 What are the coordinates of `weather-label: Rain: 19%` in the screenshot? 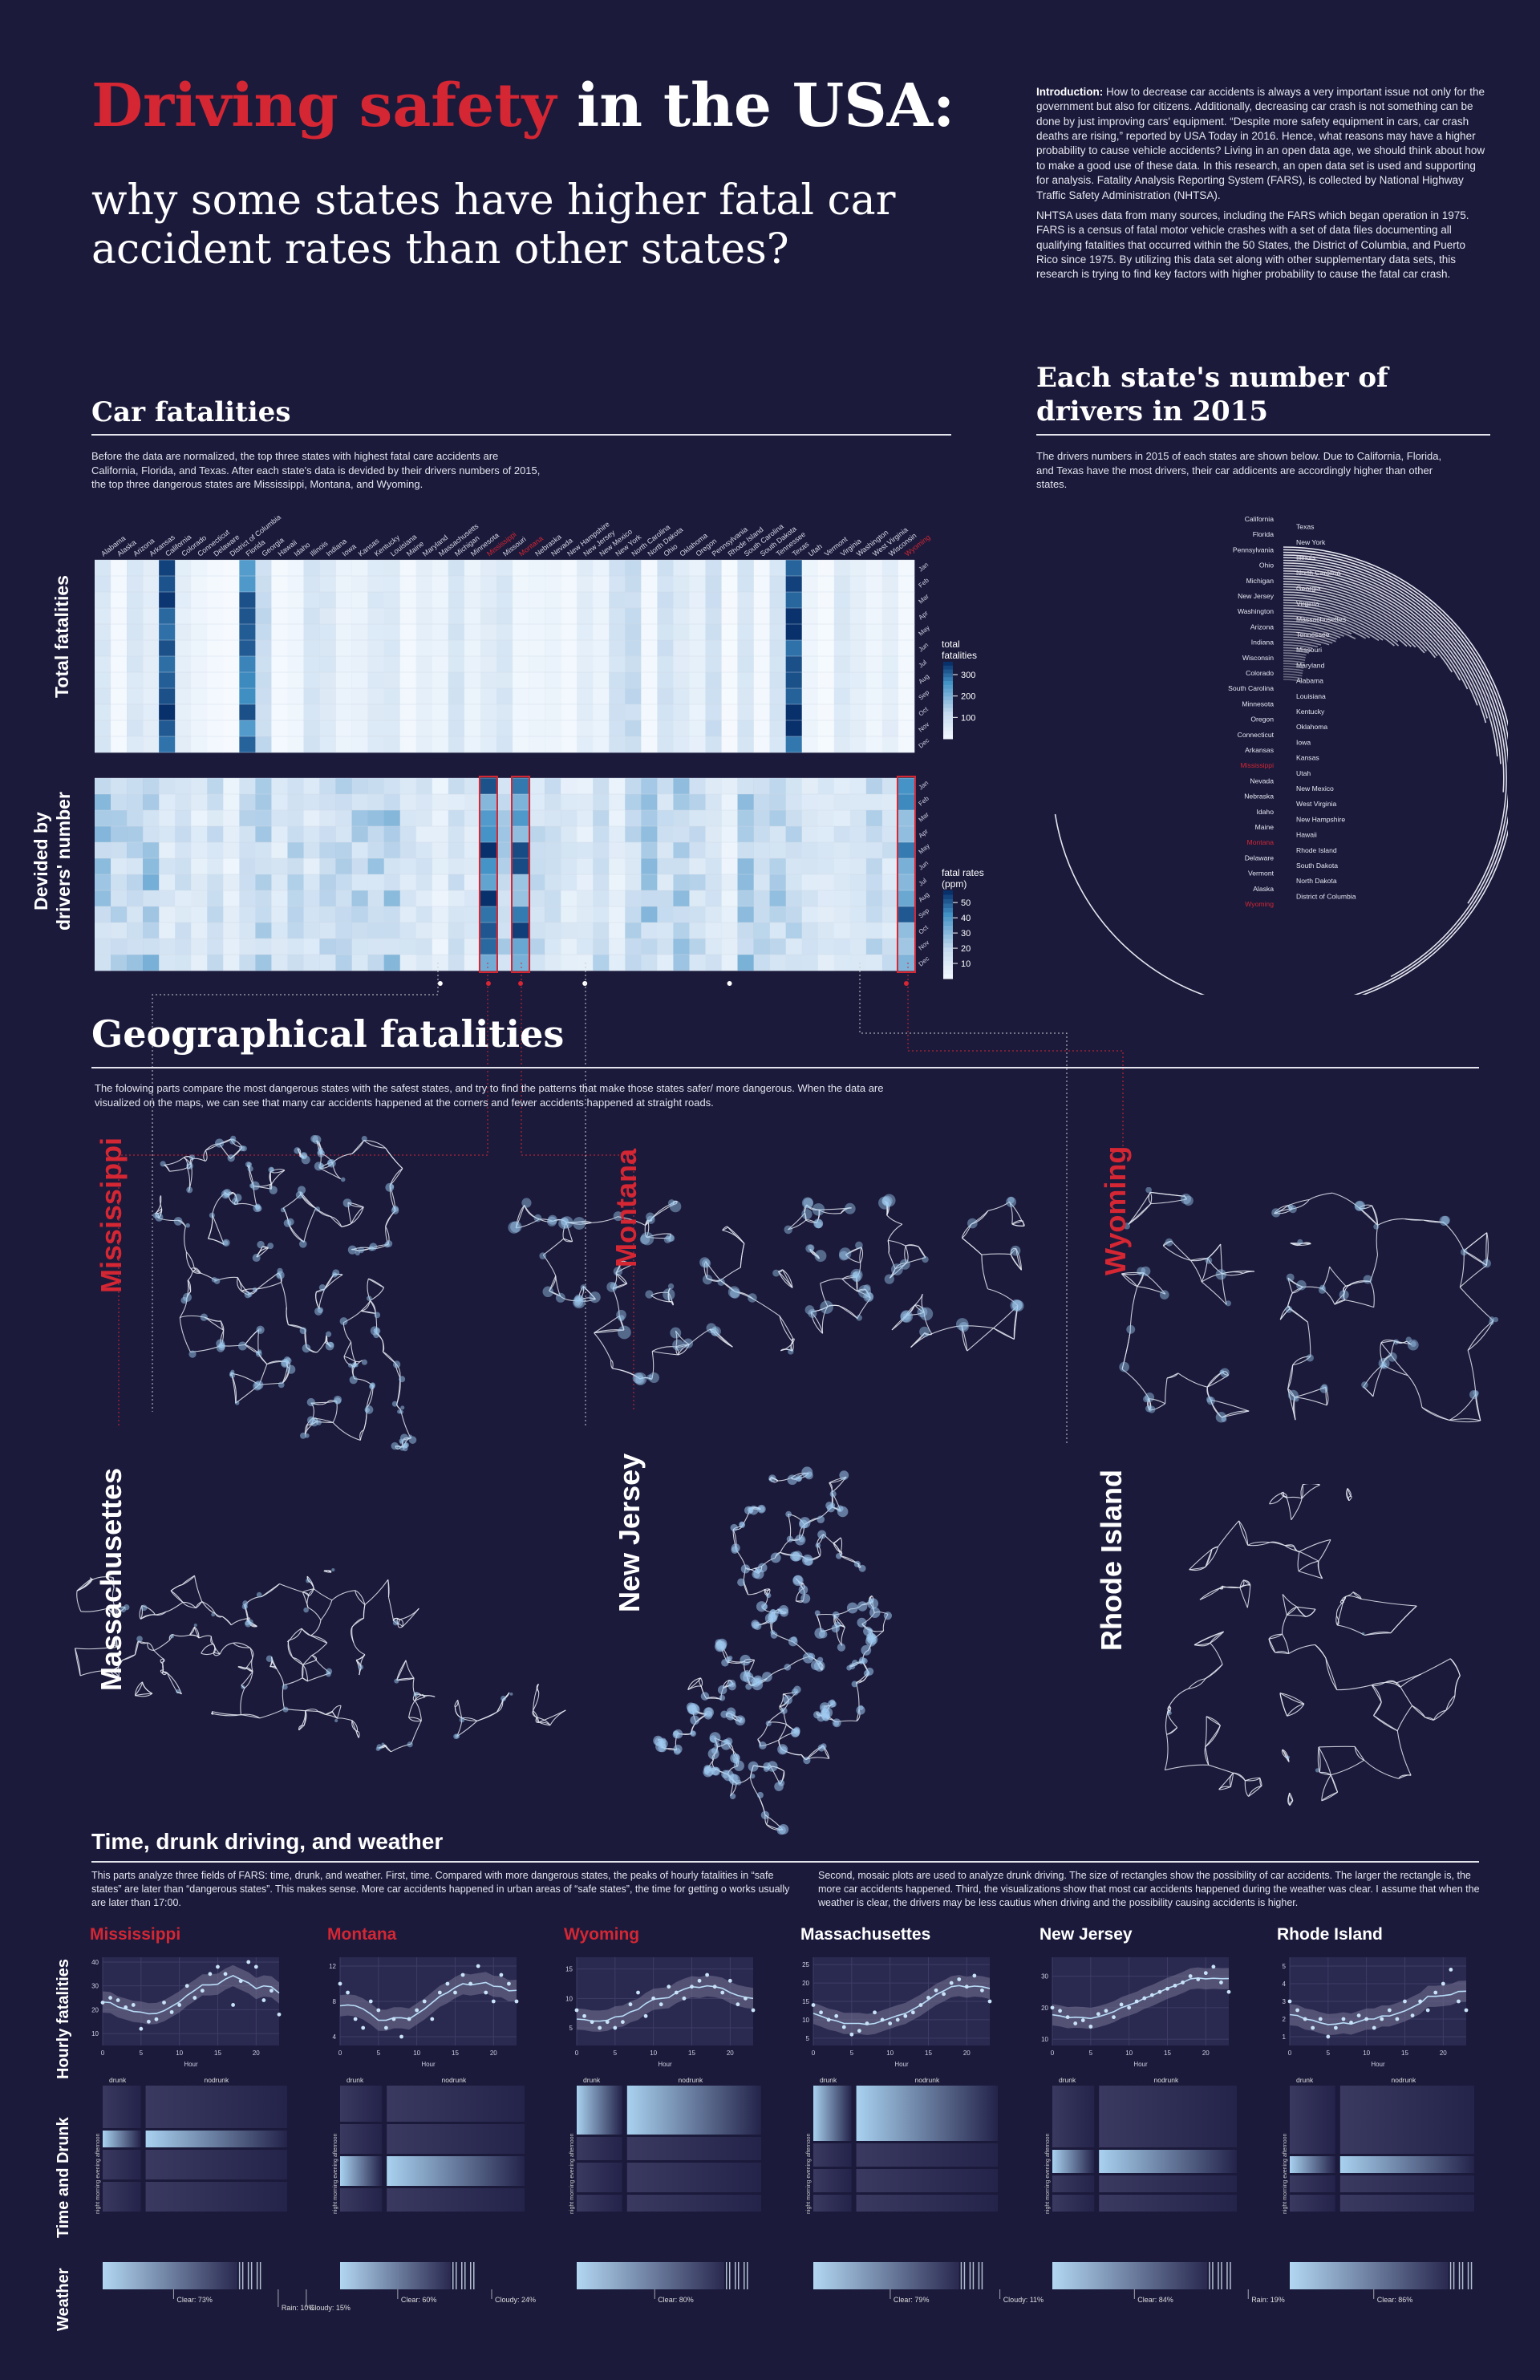 It's located at (1268, 2300).